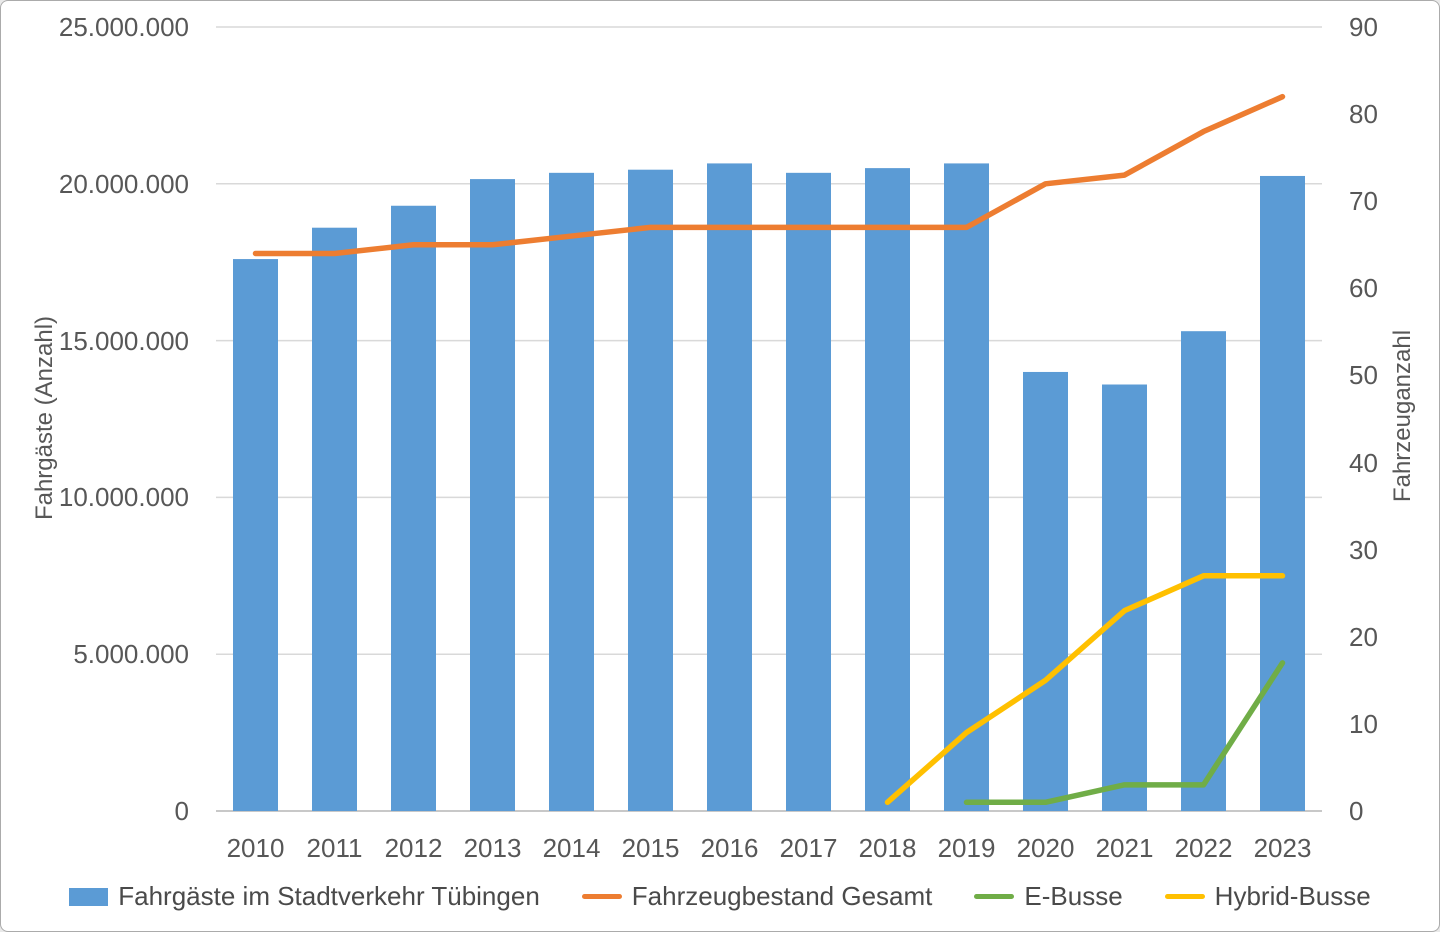  What do you see at coordinates (1124, 848) in the screenshot?
I see `x-tick-label: 2021` at bounding box center [1124, 848].